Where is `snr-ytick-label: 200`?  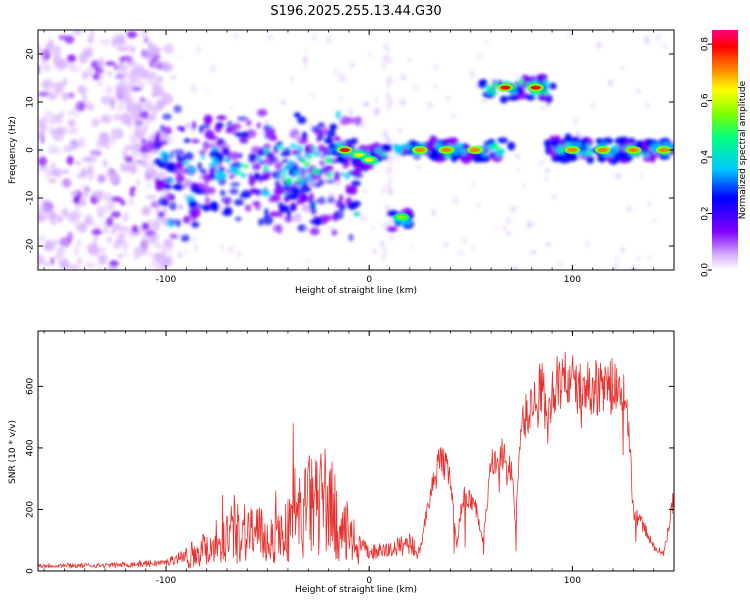 snr-ytick-label: 200 is located at coordinates (31, 509).